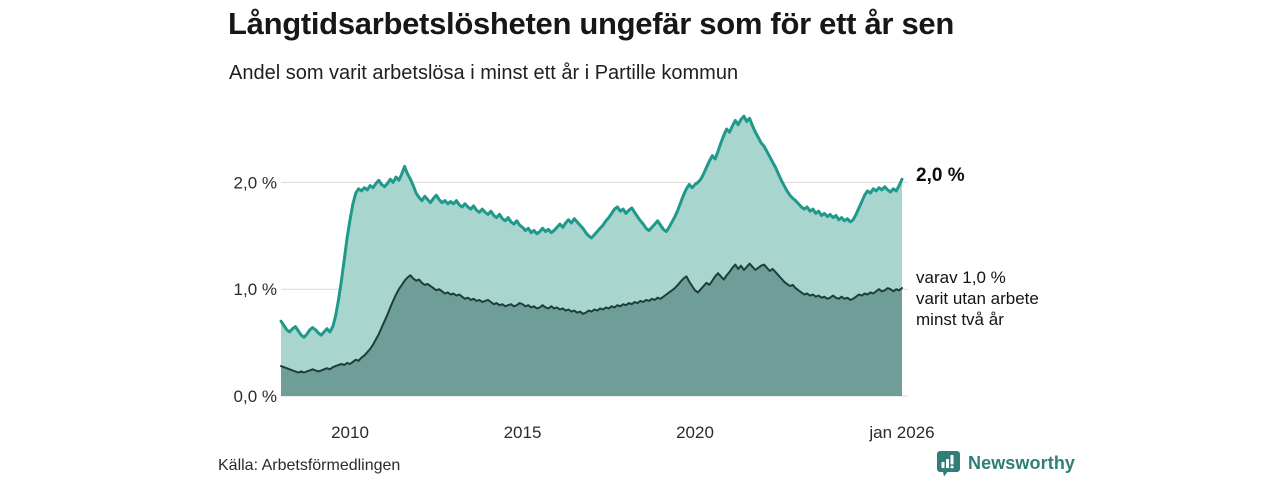  Describe the element at coordinates (255, 396) in the screenshot. I see `y-tick-label: 0,0 %` at that location.